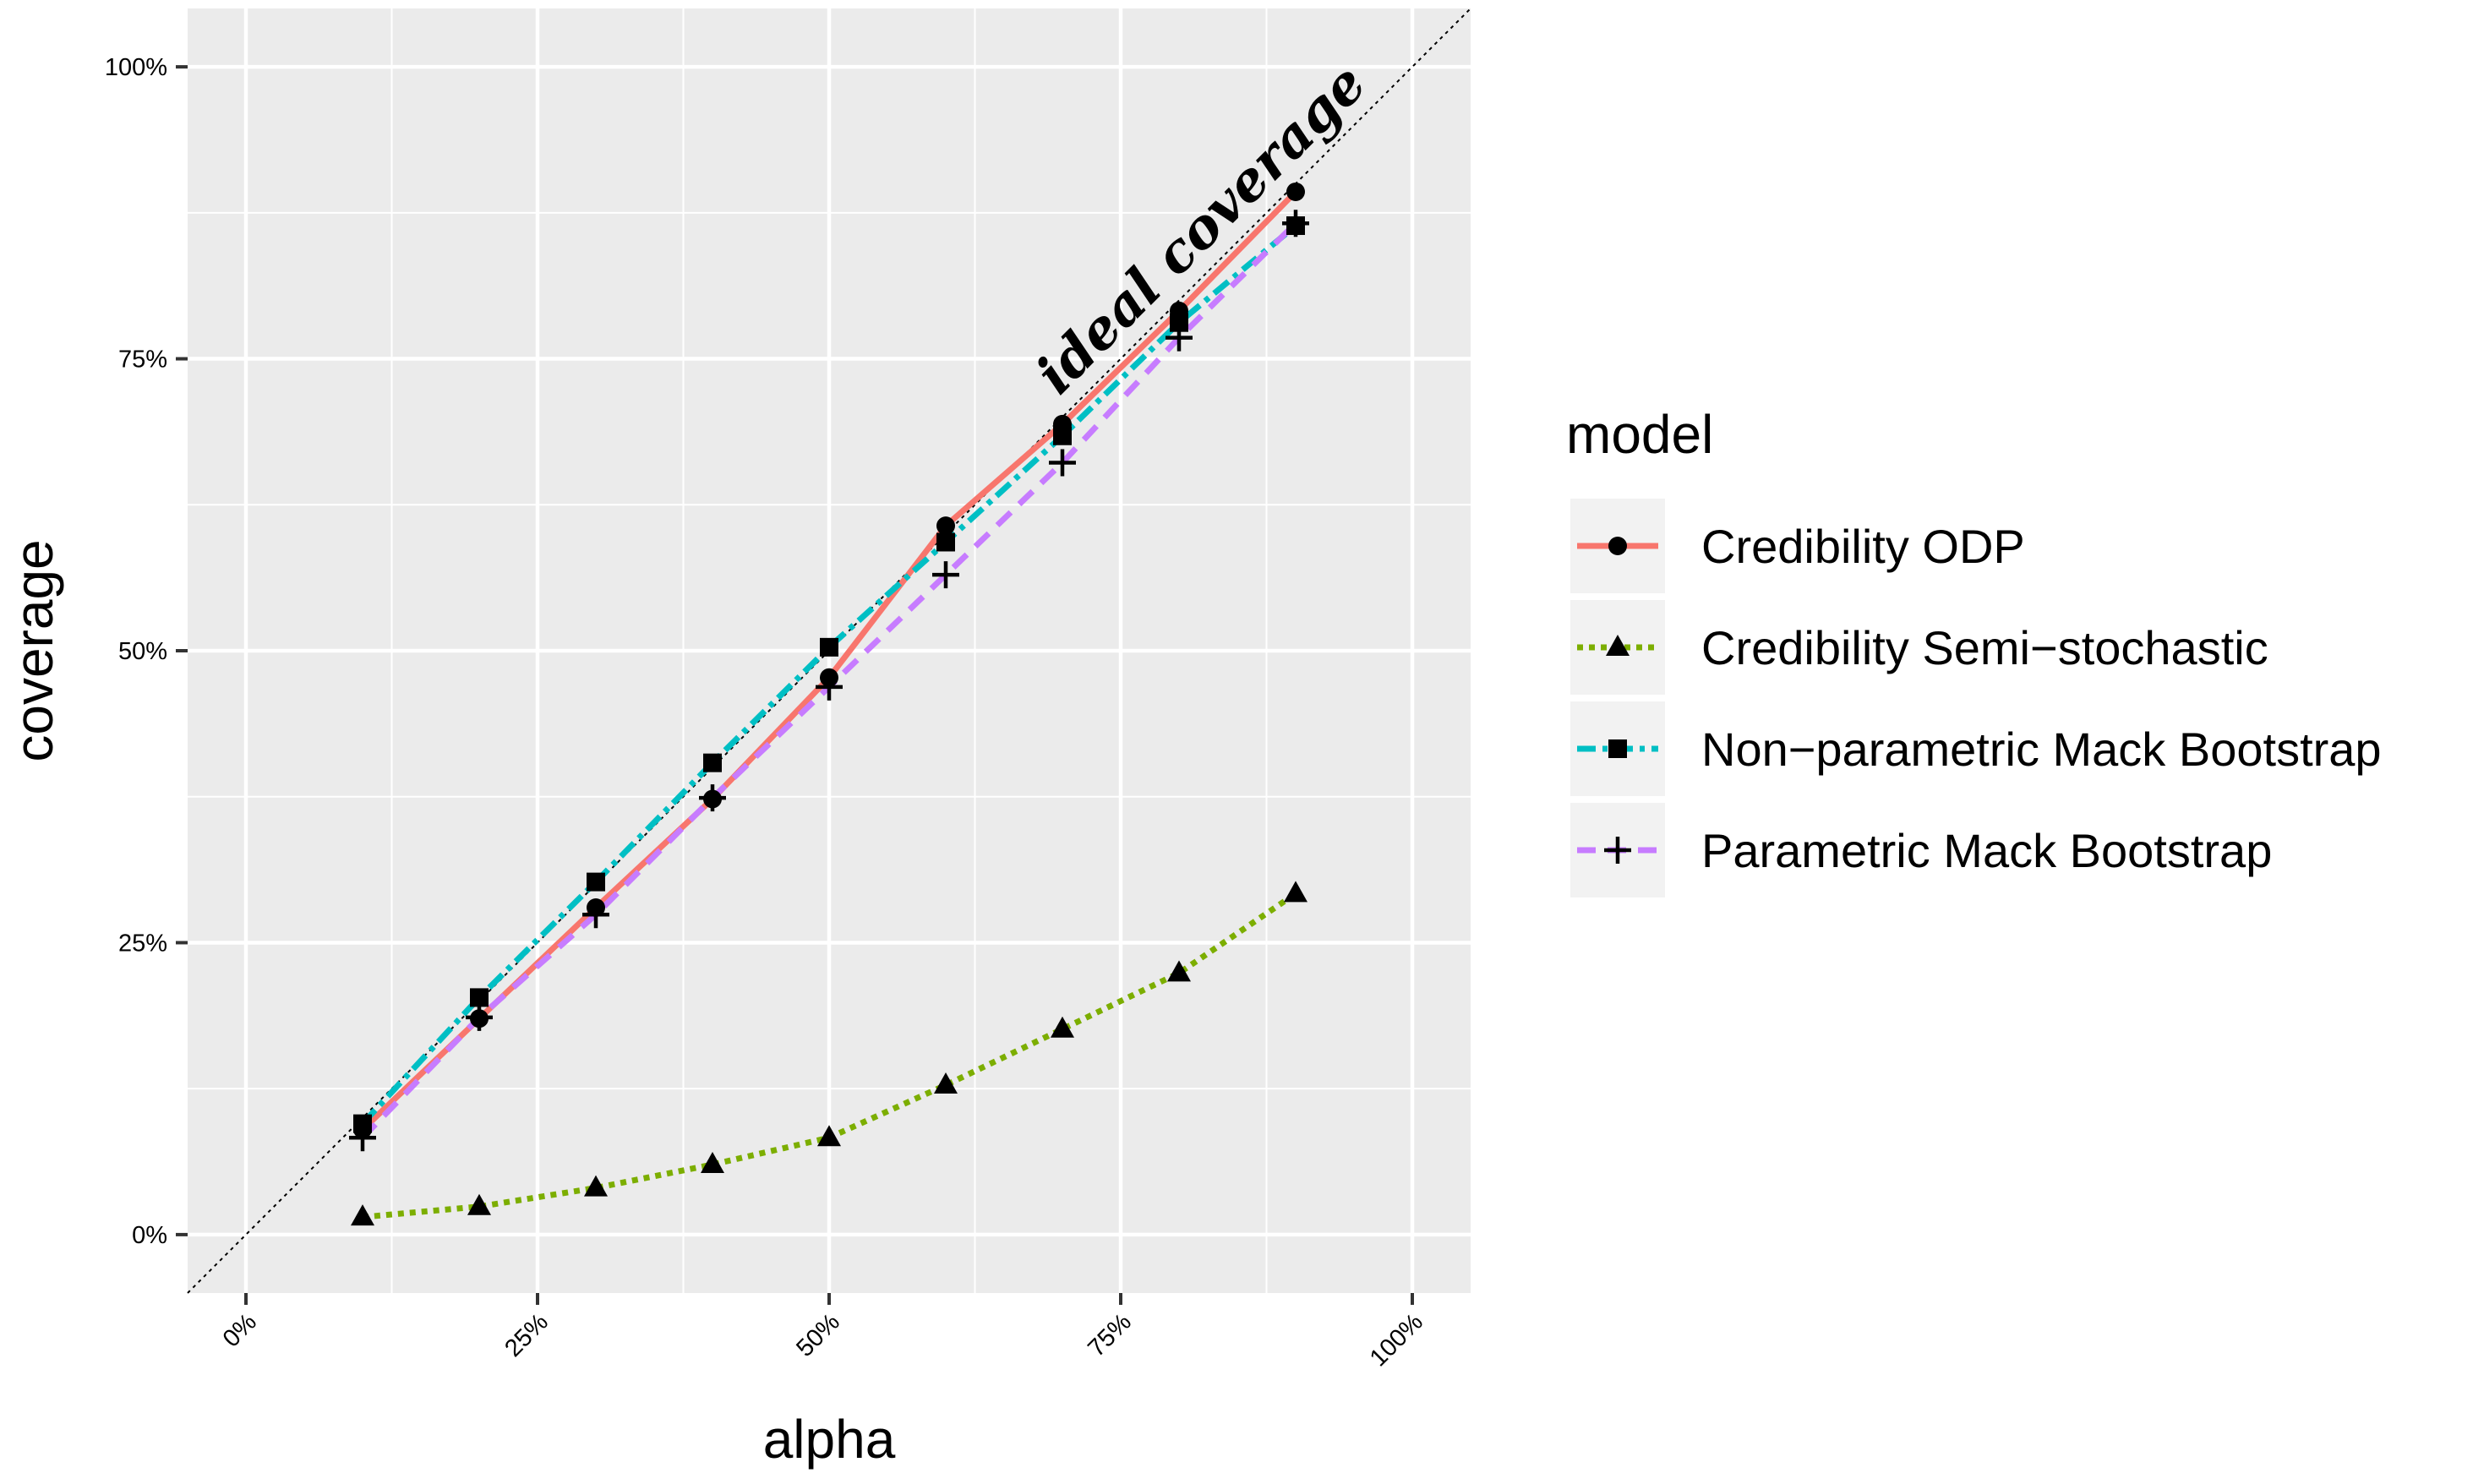  What do you see at coordinates (829, 1439) in the screenshot?
I see `x-axis-title: alpha` at bounding box center [829, 1439].